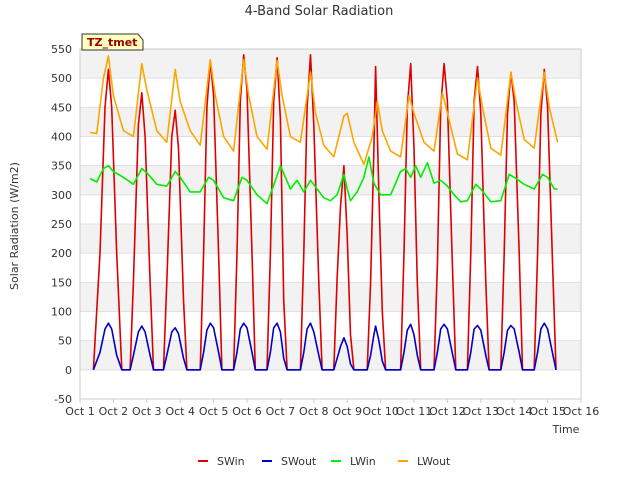  What do you see at coordinates (61, 49) in the screenshot?
I see `y-tick-label: 550` at bounding box center [61, 49].